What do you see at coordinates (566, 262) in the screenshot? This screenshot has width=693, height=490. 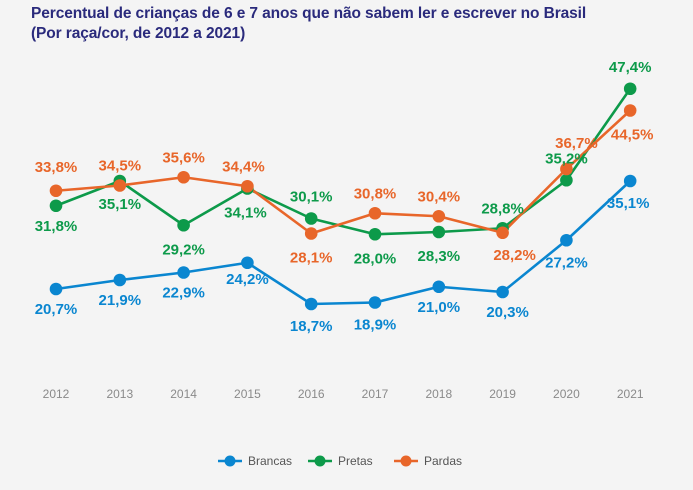 I see `data-label-brancas: 27,2%` at bounding box center [566, 262].